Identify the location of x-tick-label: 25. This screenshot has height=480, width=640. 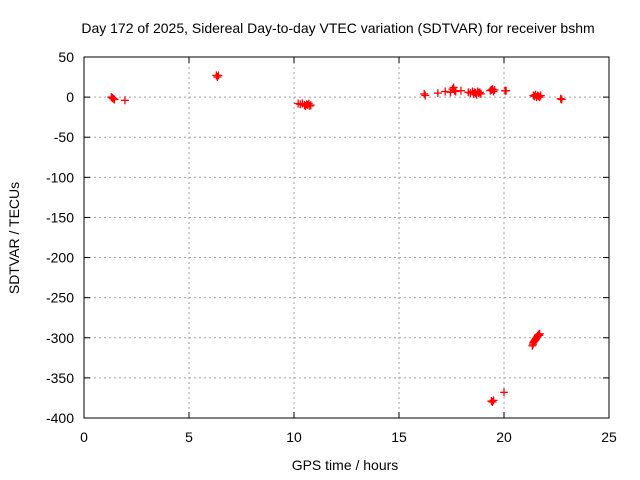
(609, 437).